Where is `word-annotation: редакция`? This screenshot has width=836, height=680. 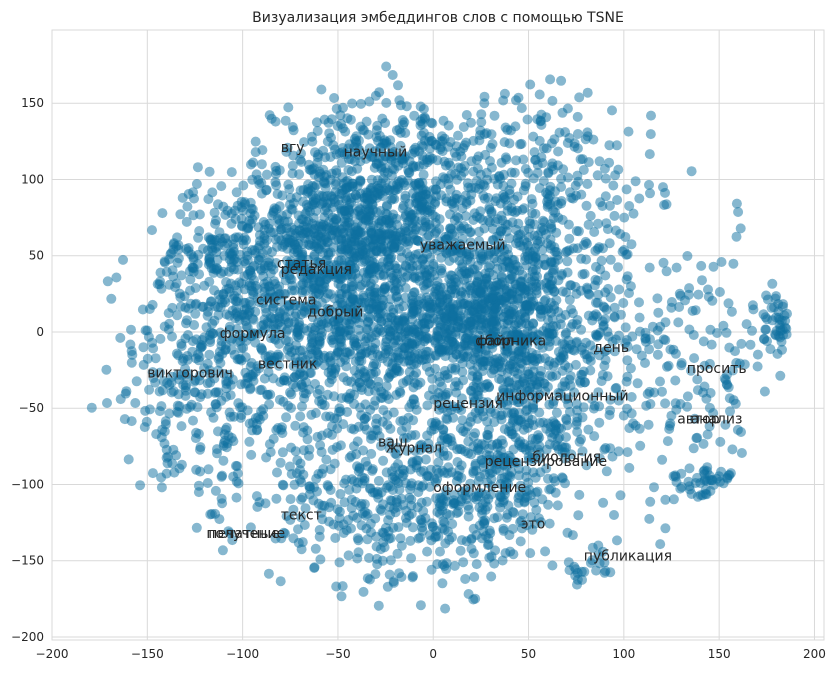
word-annotation: редакция is located at coordinates (316, 270).